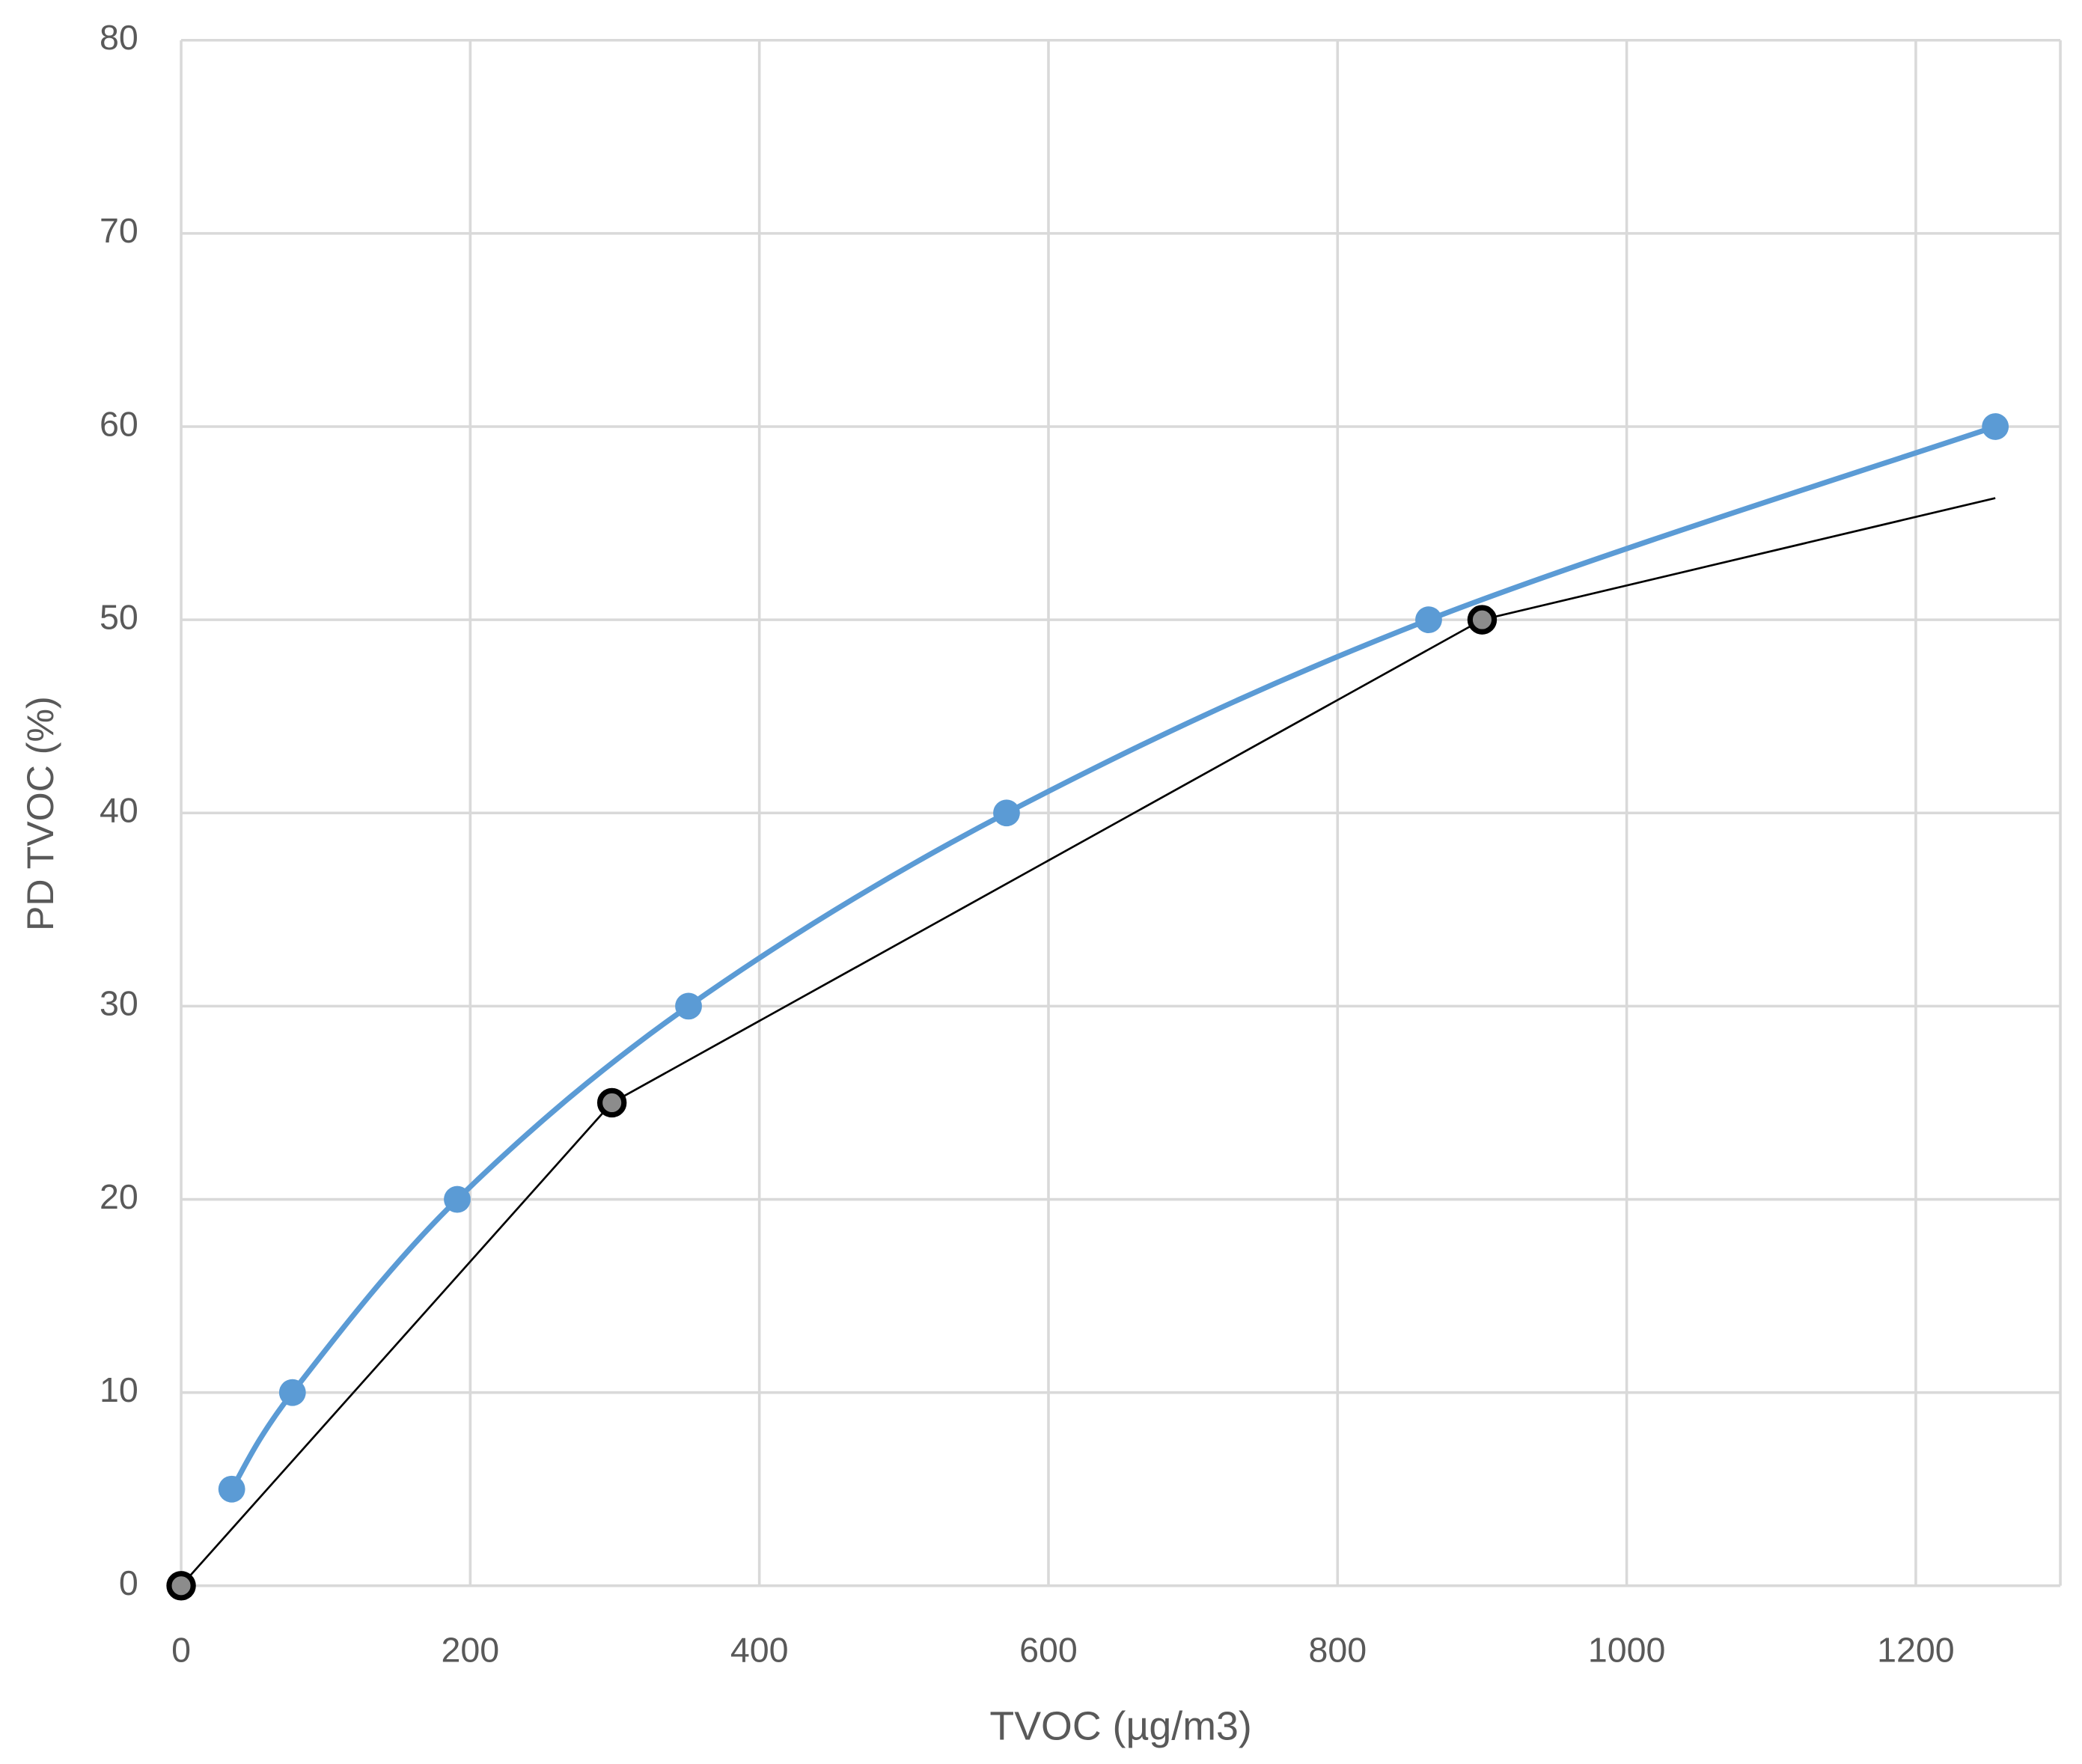  Describe the element at coordinates (181, 1650) in the screenshot. I see `x-tick-label: 0` at that location.